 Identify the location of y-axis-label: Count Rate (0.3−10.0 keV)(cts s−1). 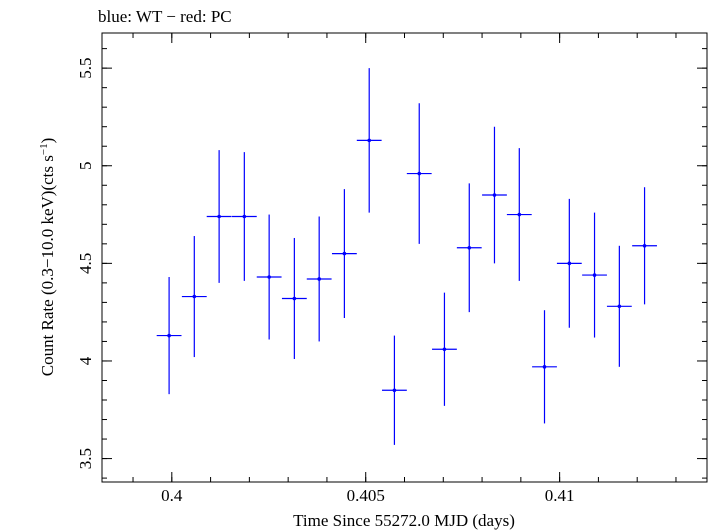
(47, 257).